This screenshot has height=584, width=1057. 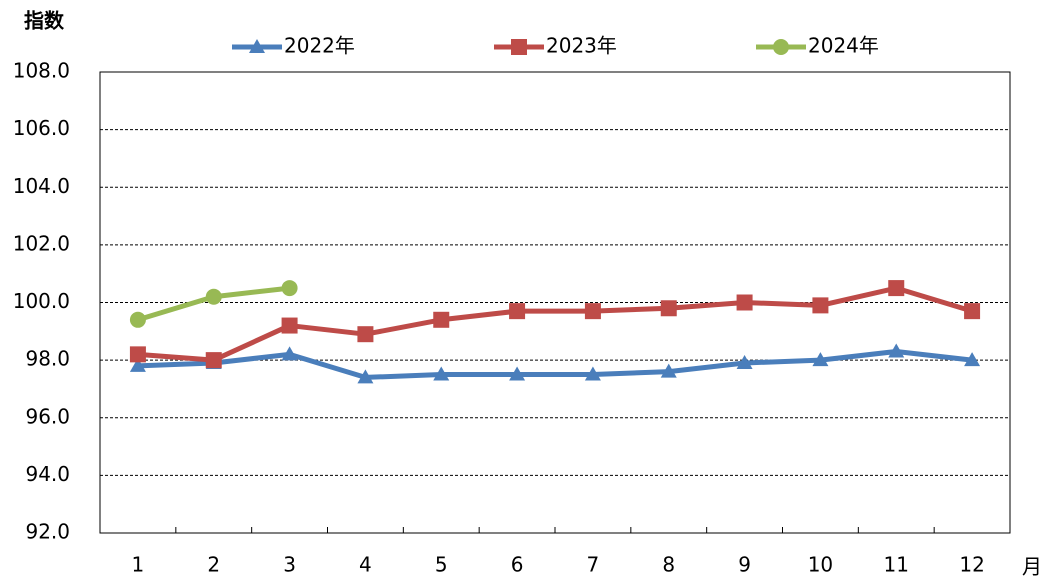 I want to click on x-tick-label: 10, so click(x=820, y=565).